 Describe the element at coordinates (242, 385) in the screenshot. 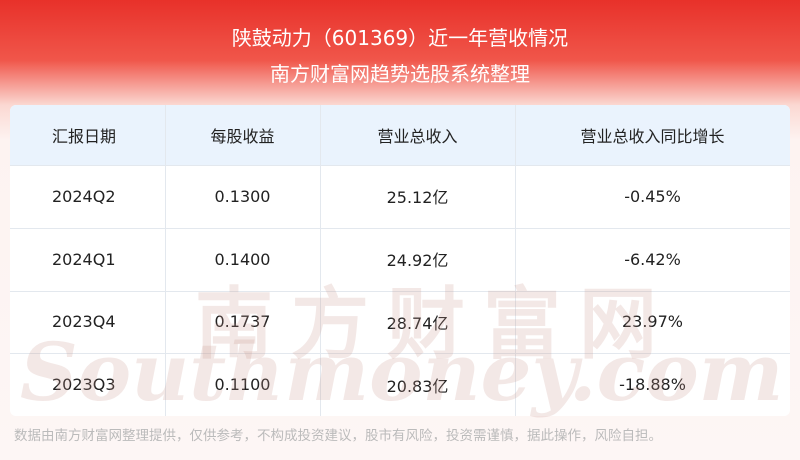

I see `table-cell: 0.1100` at that location.